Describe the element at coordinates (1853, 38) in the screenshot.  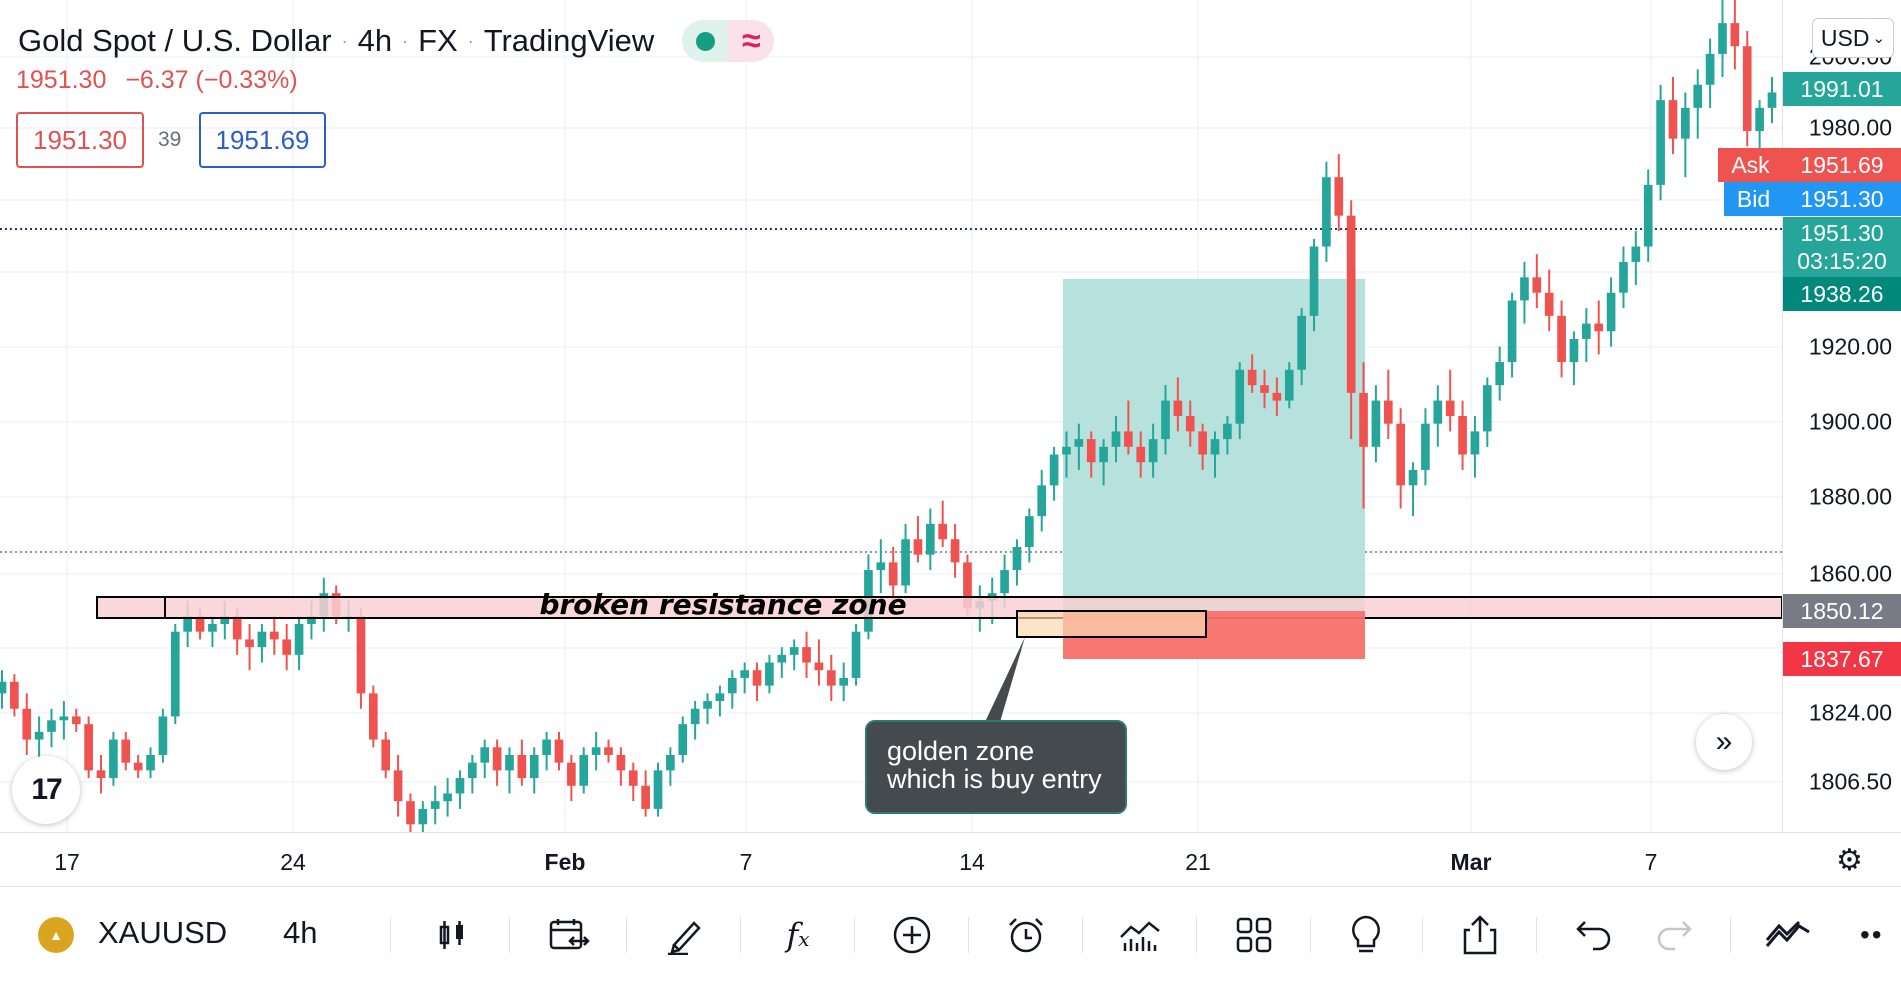
I see `currency-dropdown: USD ⌄` at that location.